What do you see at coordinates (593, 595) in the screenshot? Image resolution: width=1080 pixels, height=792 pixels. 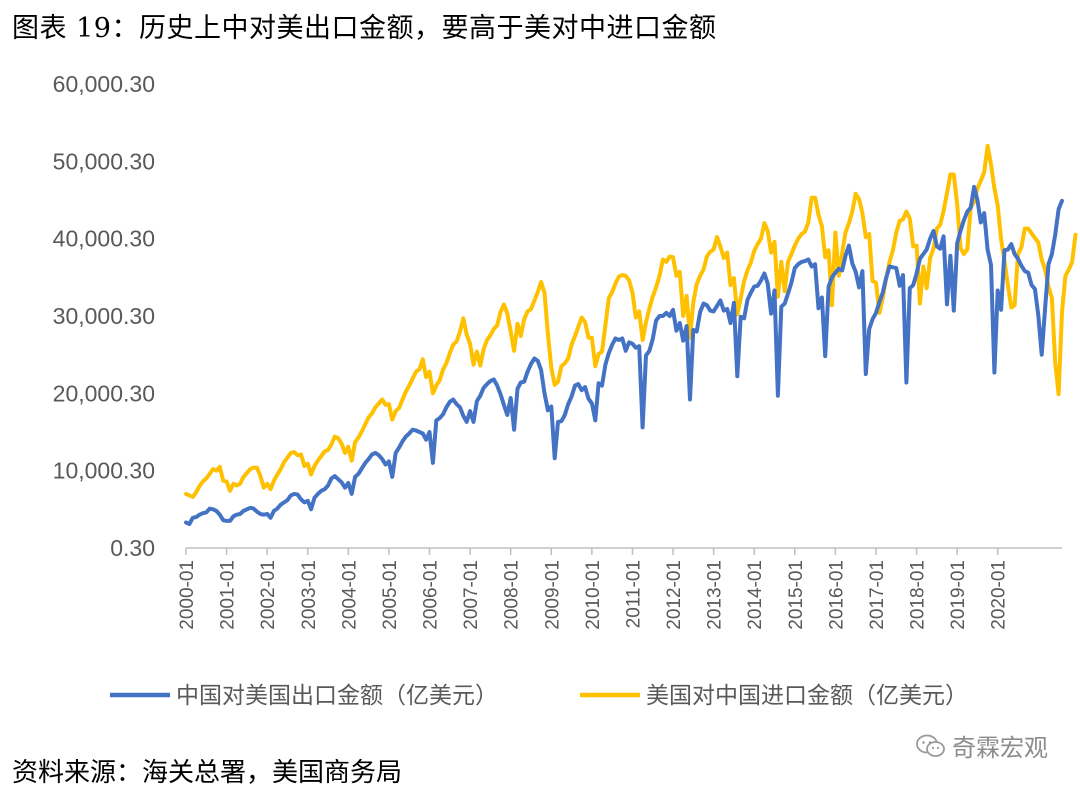 I see `x-tick-label: 2010-01` at bounding box center [593, 595].